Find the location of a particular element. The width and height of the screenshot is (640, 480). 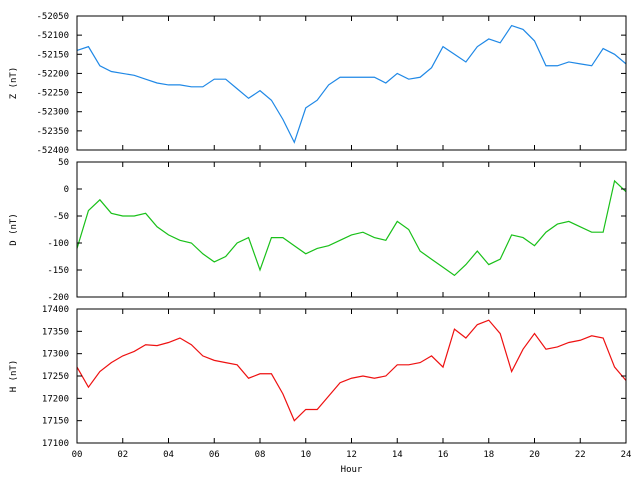

x-axis-label: Hour is located at coordinates (352, 470).